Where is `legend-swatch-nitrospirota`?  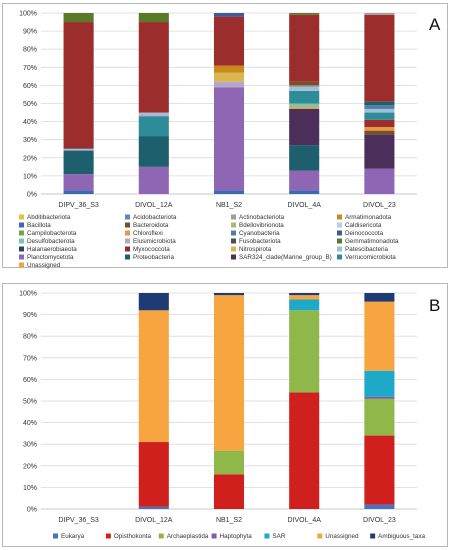 legend-swatch-nitrospirota is located at coordinates (233, 249).